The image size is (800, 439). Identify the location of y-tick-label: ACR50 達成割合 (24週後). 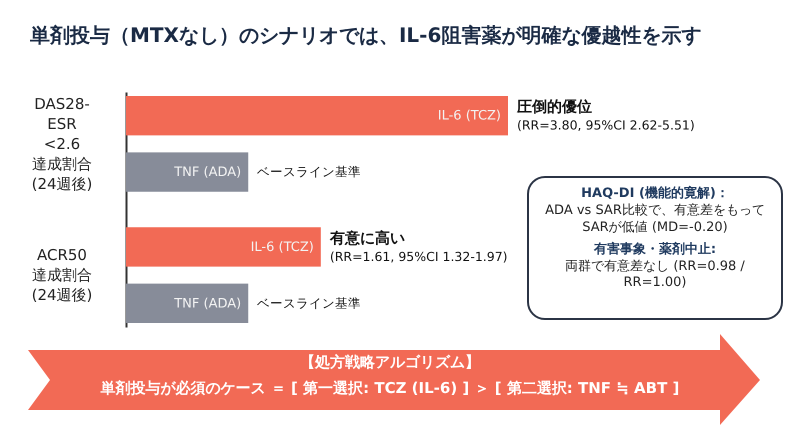
(62, 275).